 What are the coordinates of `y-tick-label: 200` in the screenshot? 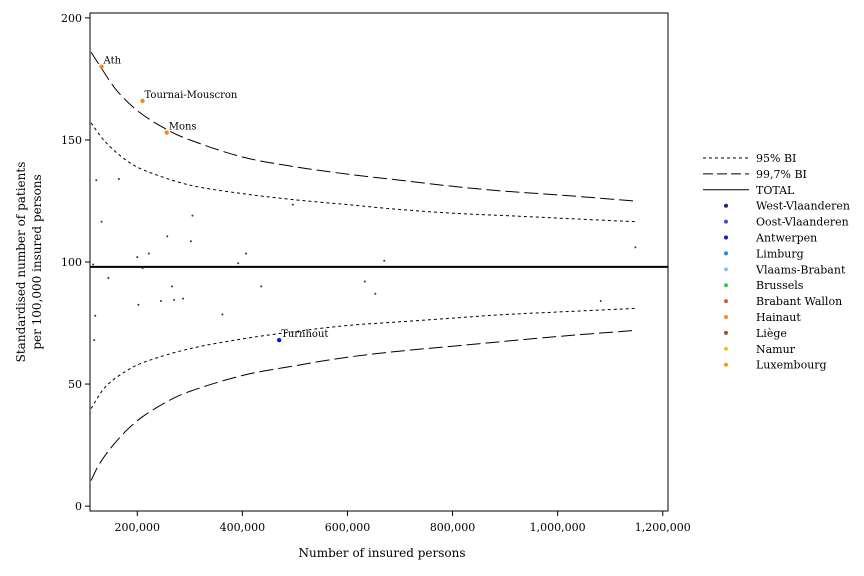 It's located at (71, 18).